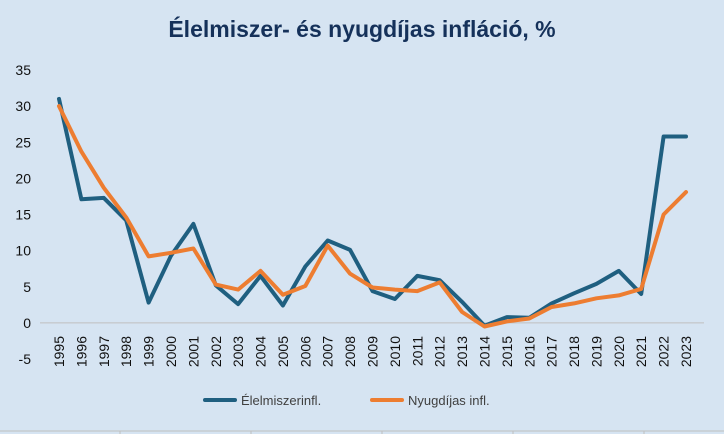 The height and width of the screenshot is (434, 724). I want to click on legend-label: Nyugdíjas infl., so click(449, 400).